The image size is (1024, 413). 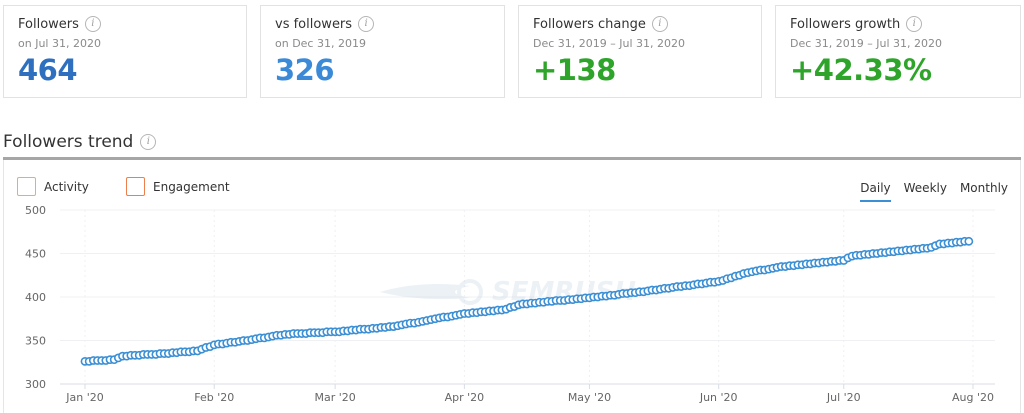 I want to click on legend-label: Activity, so click(x=66, y=186).